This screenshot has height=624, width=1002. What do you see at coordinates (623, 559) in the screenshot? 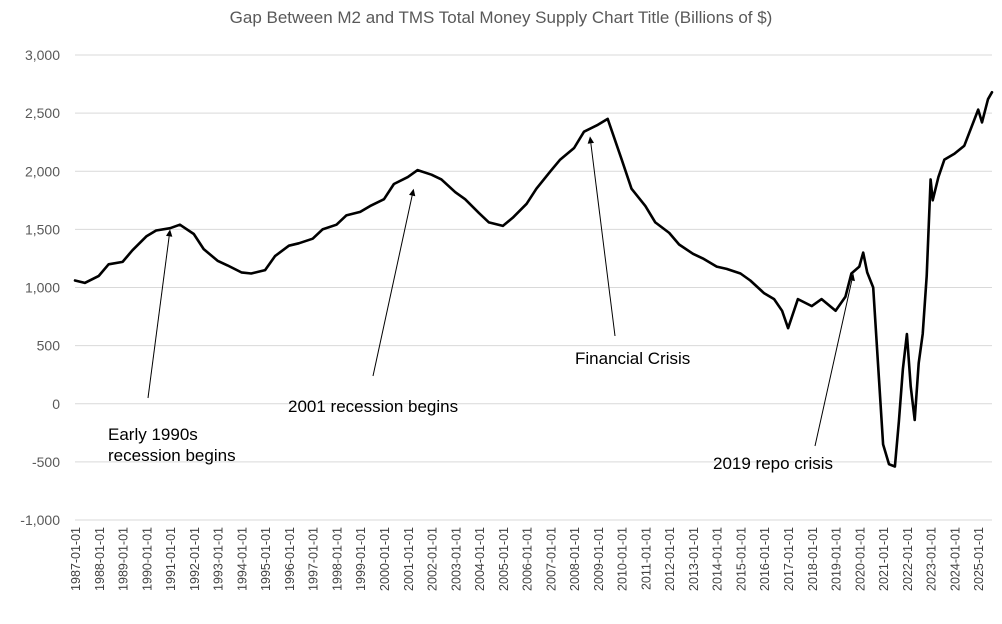
I see `x-tick-label: 2010-01-01` at bounding box center [623, 559].